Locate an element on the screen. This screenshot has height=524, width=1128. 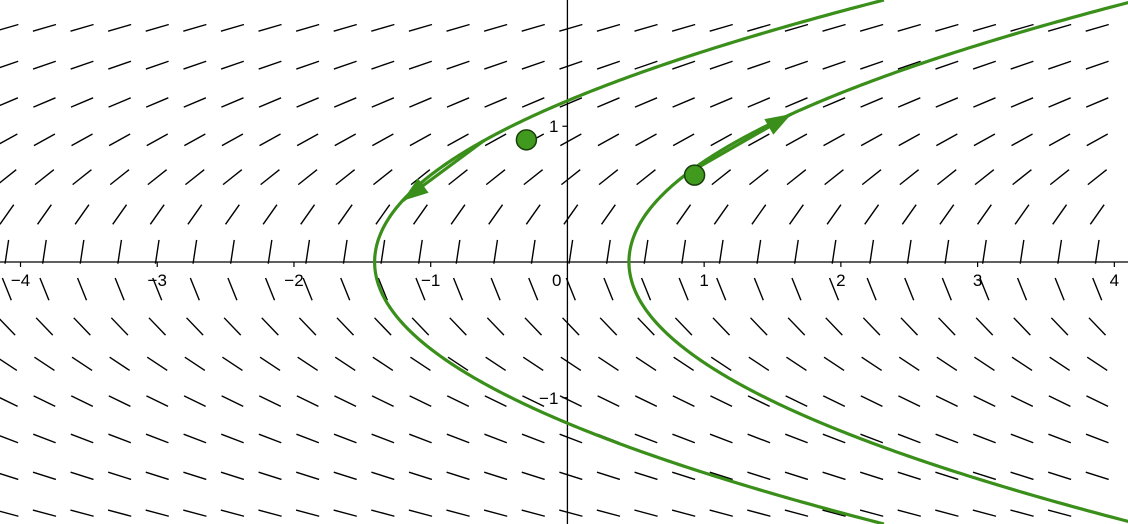
initial-points is located at coordinates (610, 157).